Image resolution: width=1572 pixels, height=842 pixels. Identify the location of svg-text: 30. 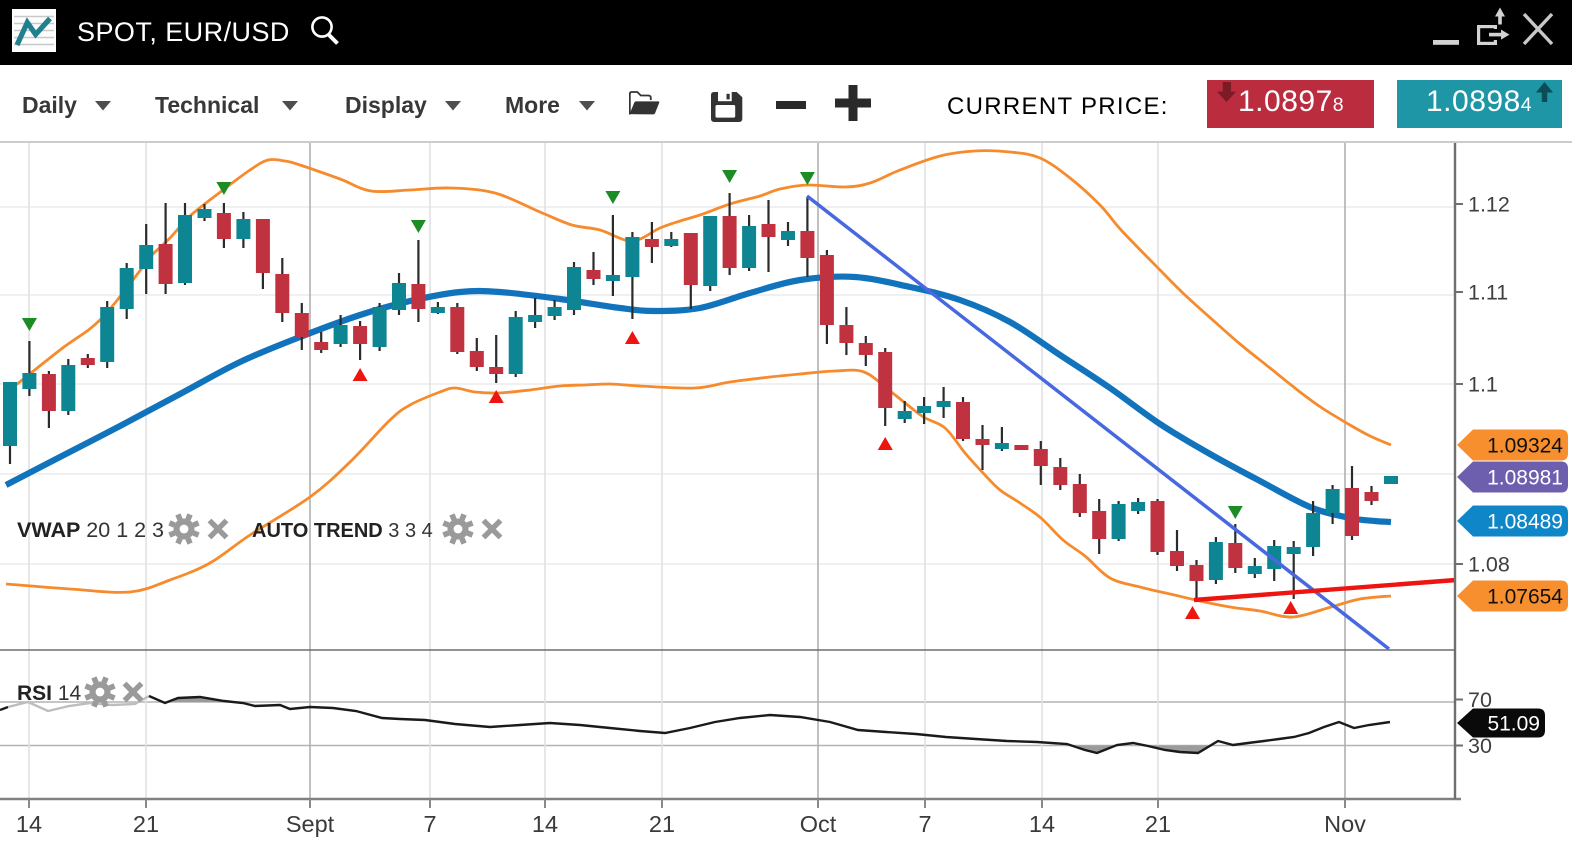
(1480, 746).